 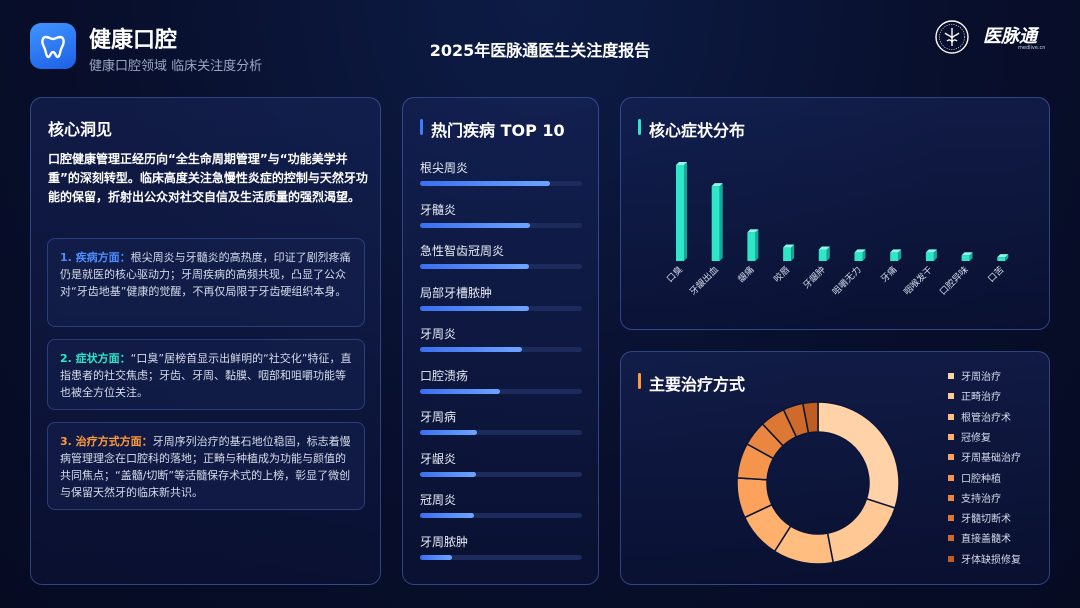 I want to click on disease-label: 急性智齿冠周炎, so click(x=462, y=251).